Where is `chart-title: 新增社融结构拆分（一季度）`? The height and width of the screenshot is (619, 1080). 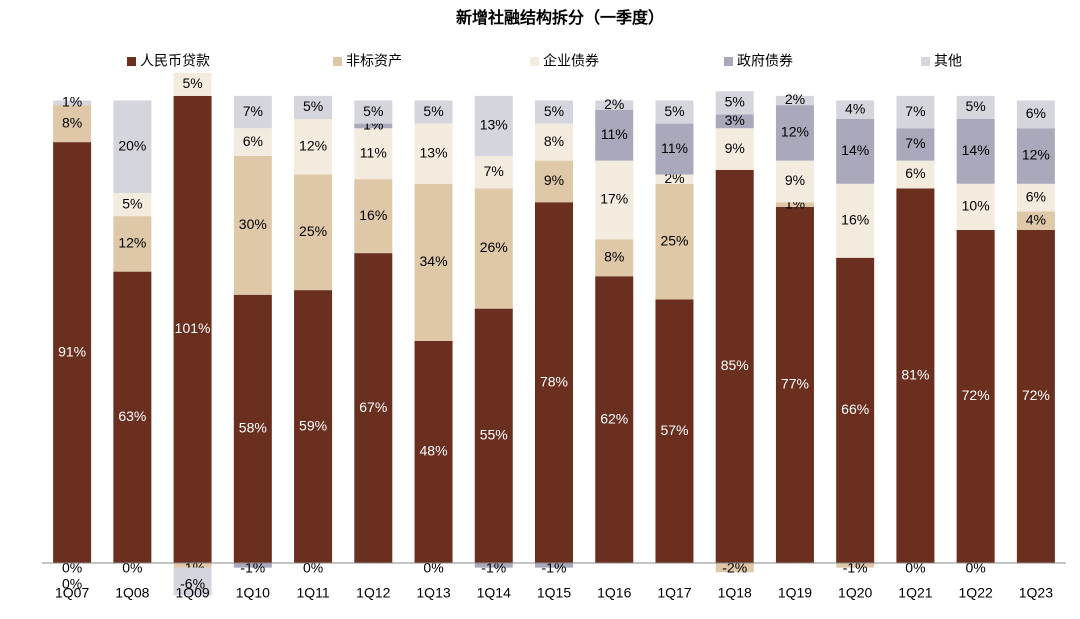 chart-title: 新增社融结构拆分（一季度） is located at coordinates (560, 17).